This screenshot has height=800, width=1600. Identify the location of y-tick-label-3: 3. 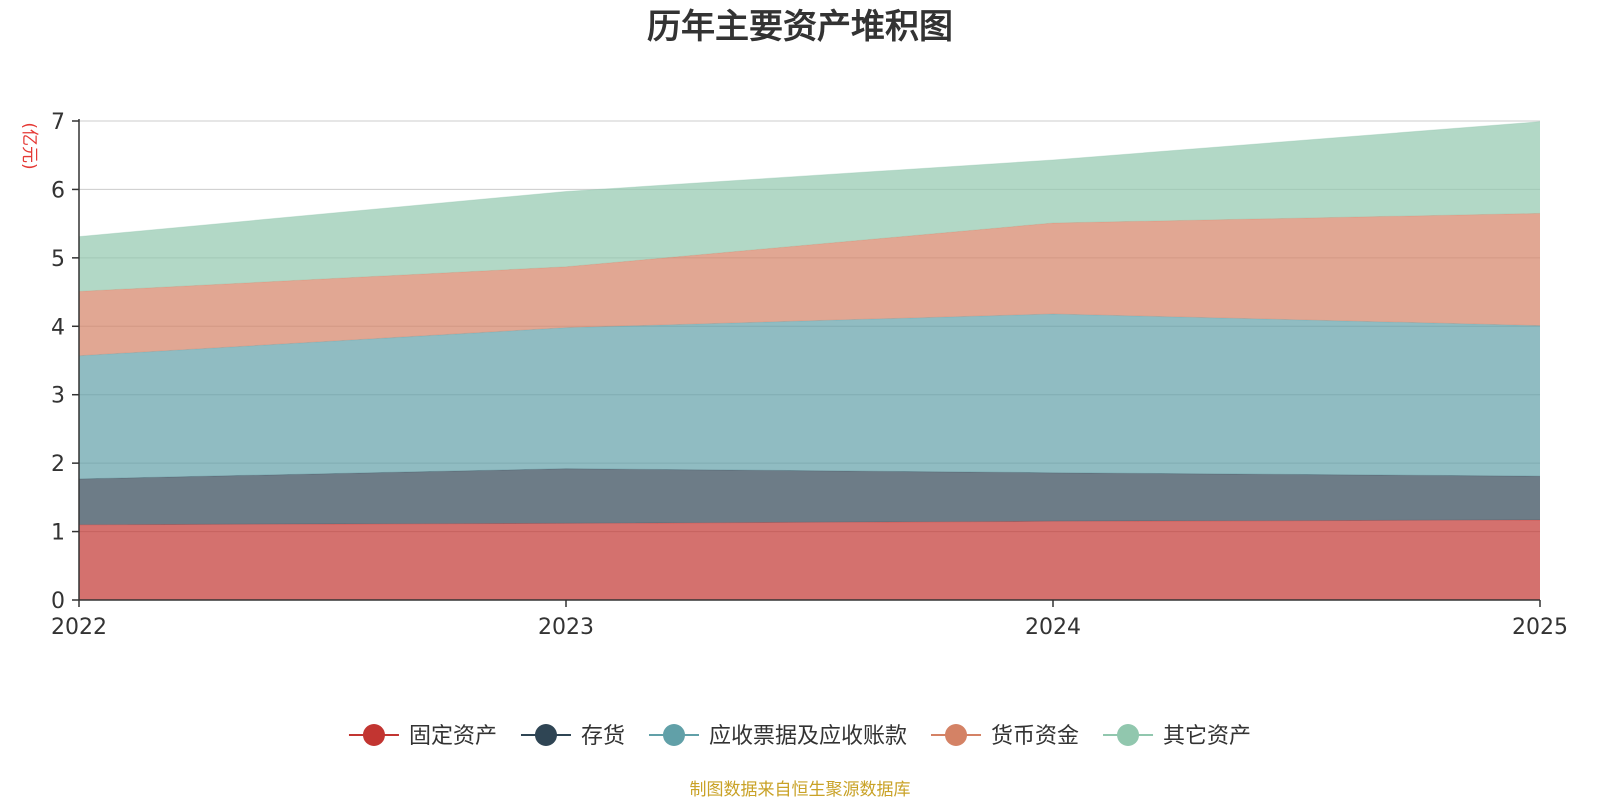
(58, 396).